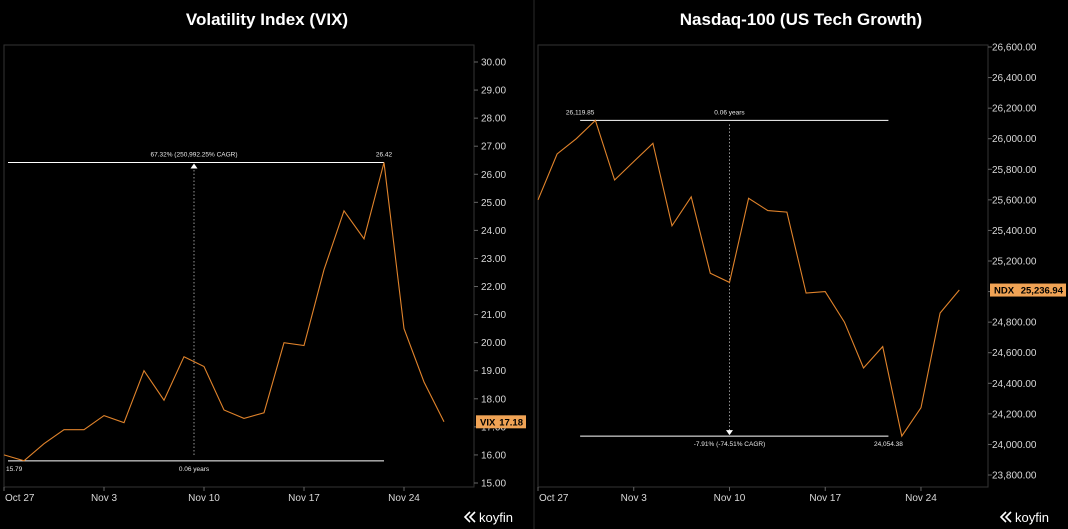 The height and width of the screenshot is (529, 1068). I want to click on y-tick-label: 28.00, so click(493, 119).